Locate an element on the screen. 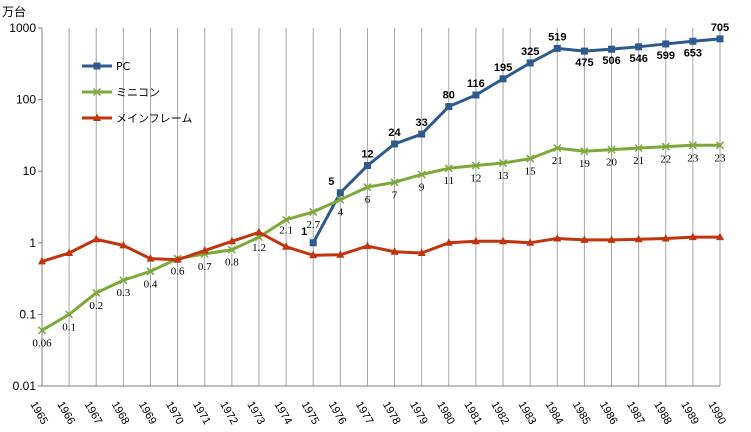  data-label: 1.2 is located at coordinates (259, 248).